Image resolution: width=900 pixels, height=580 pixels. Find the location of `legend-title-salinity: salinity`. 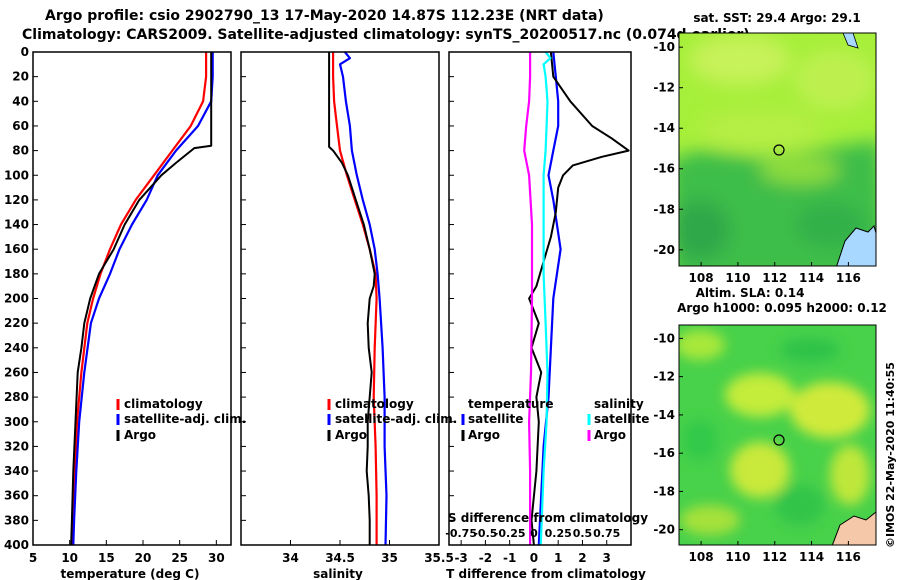

legend-title-salinity: salinity is located at coordinates (619, 404).